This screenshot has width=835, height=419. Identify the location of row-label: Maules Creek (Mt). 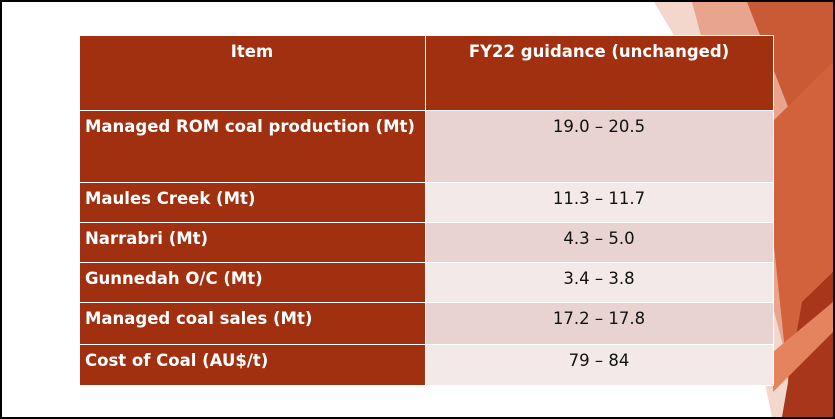
(252, 202).